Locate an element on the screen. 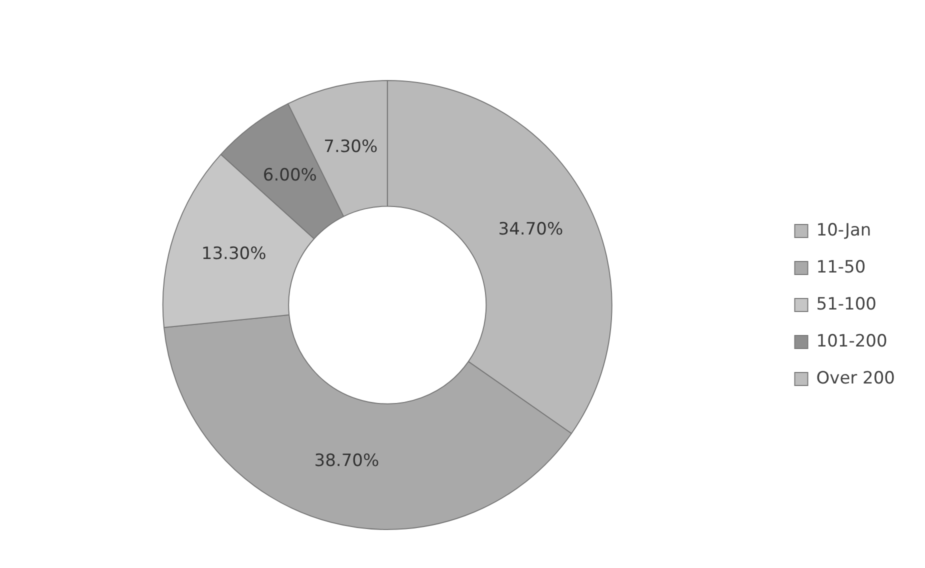 This screenshot has width=925, height=568. data-label: 7.30% is located at coordinates (351, 147).